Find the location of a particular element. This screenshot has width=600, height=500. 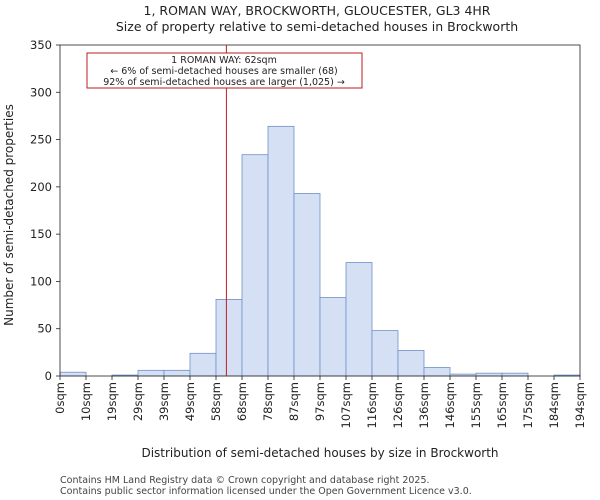

y-ticks-layer: 0 50 100 150 200 250 300 350 is located at coordinates (45, 210).